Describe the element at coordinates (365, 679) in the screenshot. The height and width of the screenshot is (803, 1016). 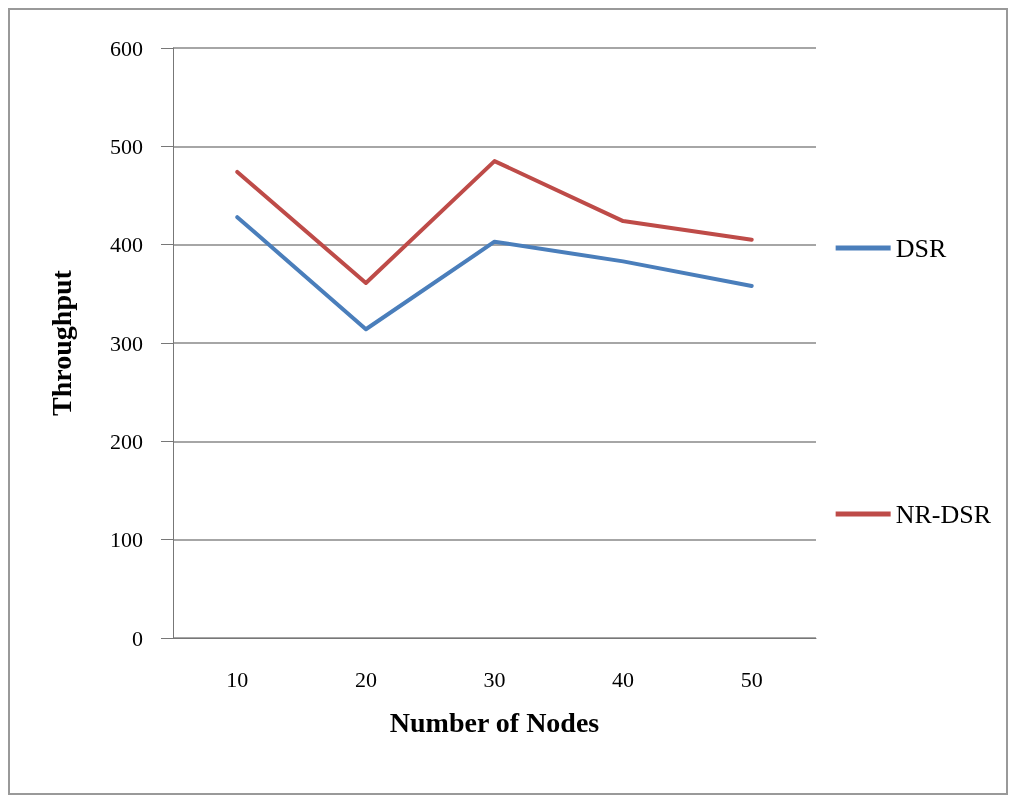
I see `x-tick-label: 20` at that location.